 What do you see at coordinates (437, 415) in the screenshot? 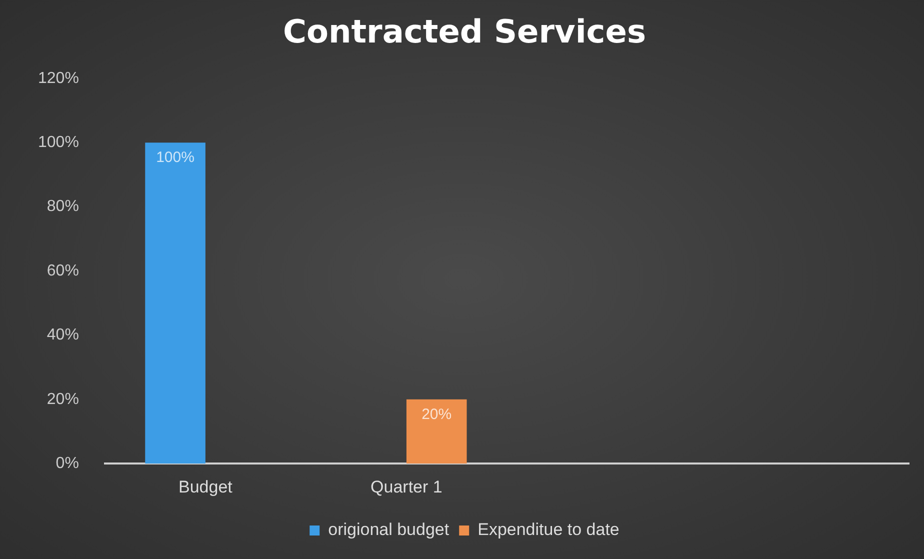
I see `data-label: 20%` at bounding box center [437, 415].